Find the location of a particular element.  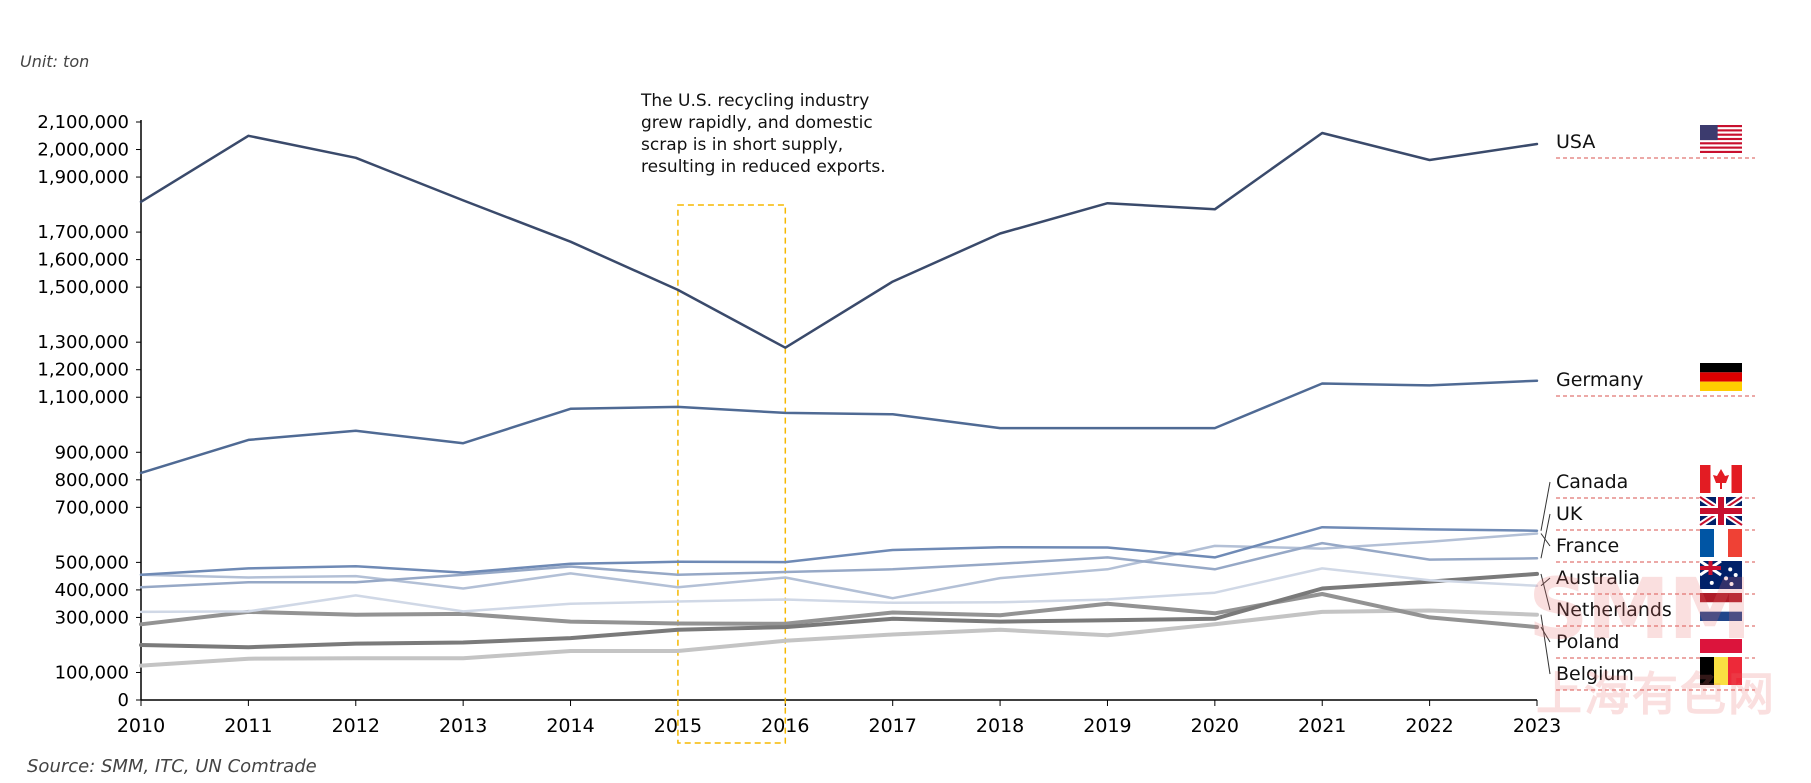

series-line-netherlands is located at coordinates (839, 610).